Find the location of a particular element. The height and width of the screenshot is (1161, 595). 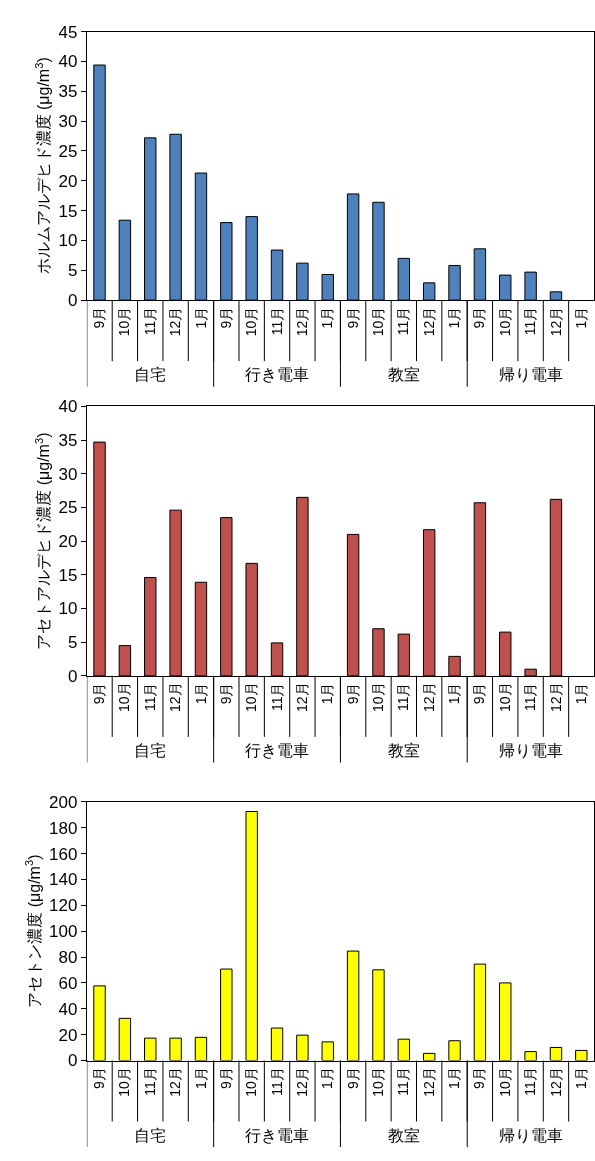

y-tick-label: 160 is located at coordinates (63, 854).